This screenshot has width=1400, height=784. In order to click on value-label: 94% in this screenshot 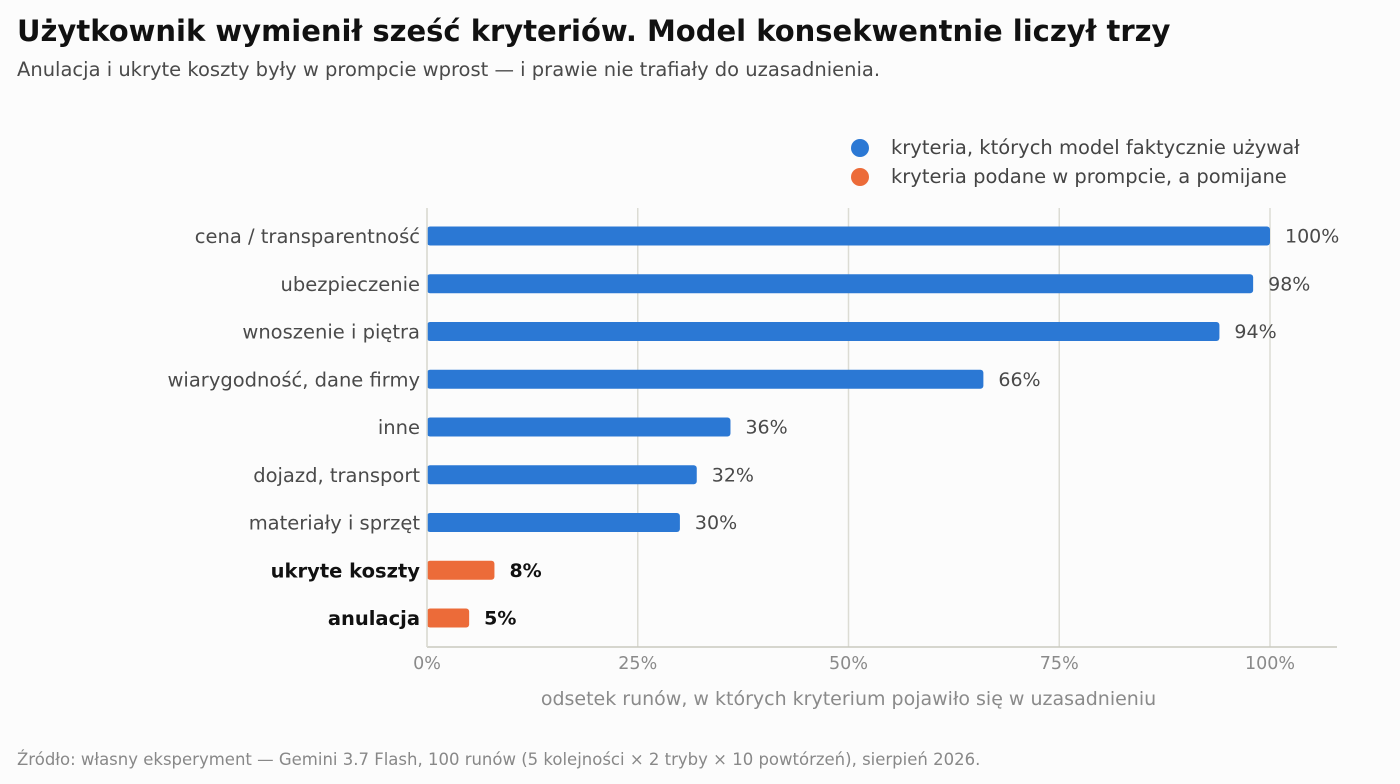, I will do `click(1255, 332)`.